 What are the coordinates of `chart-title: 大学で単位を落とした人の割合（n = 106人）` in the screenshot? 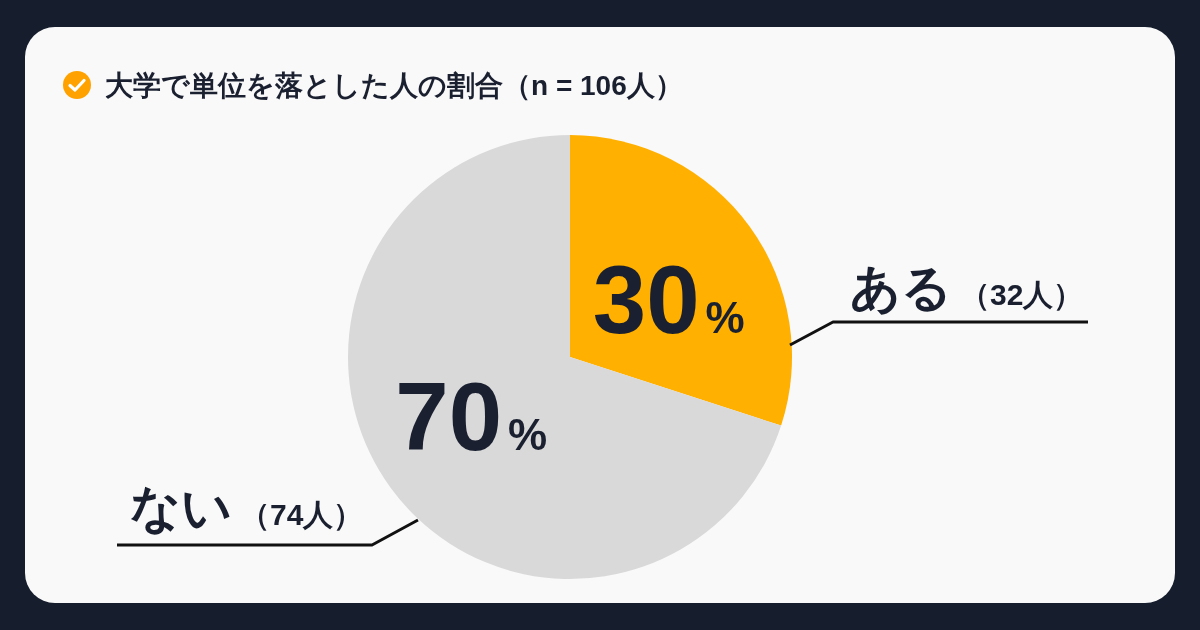 It's located at (394, 85).